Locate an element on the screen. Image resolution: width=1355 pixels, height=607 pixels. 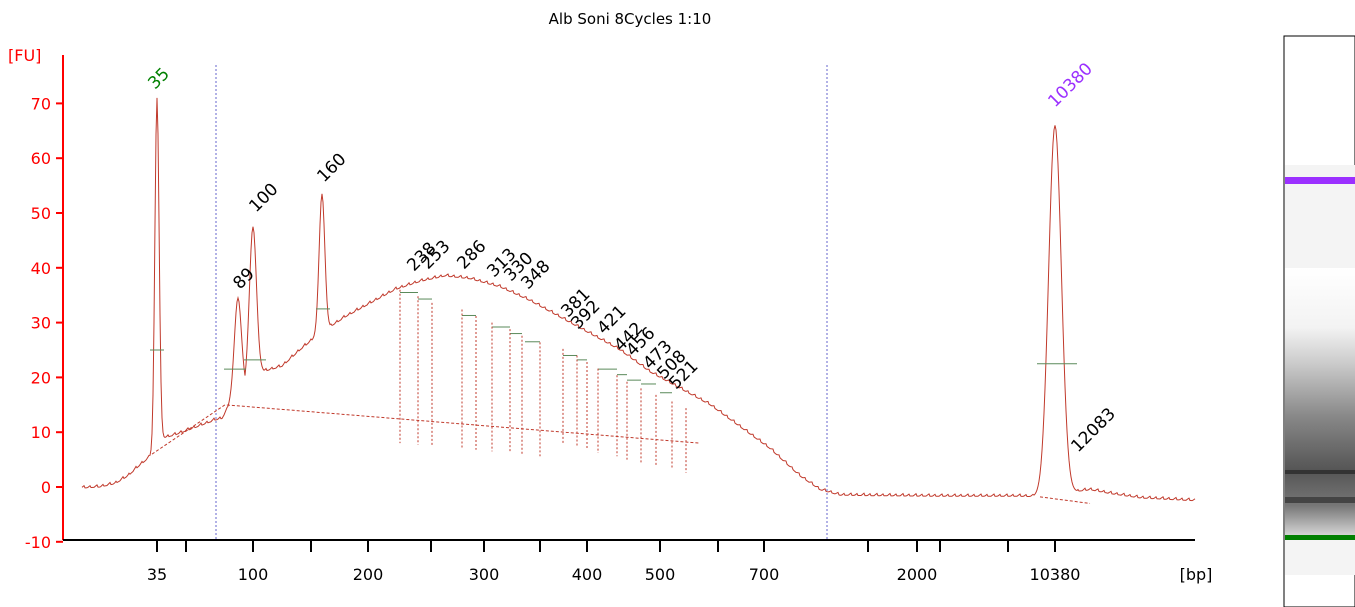
x-tick-label: 100 is located at coordinates (253, 574).